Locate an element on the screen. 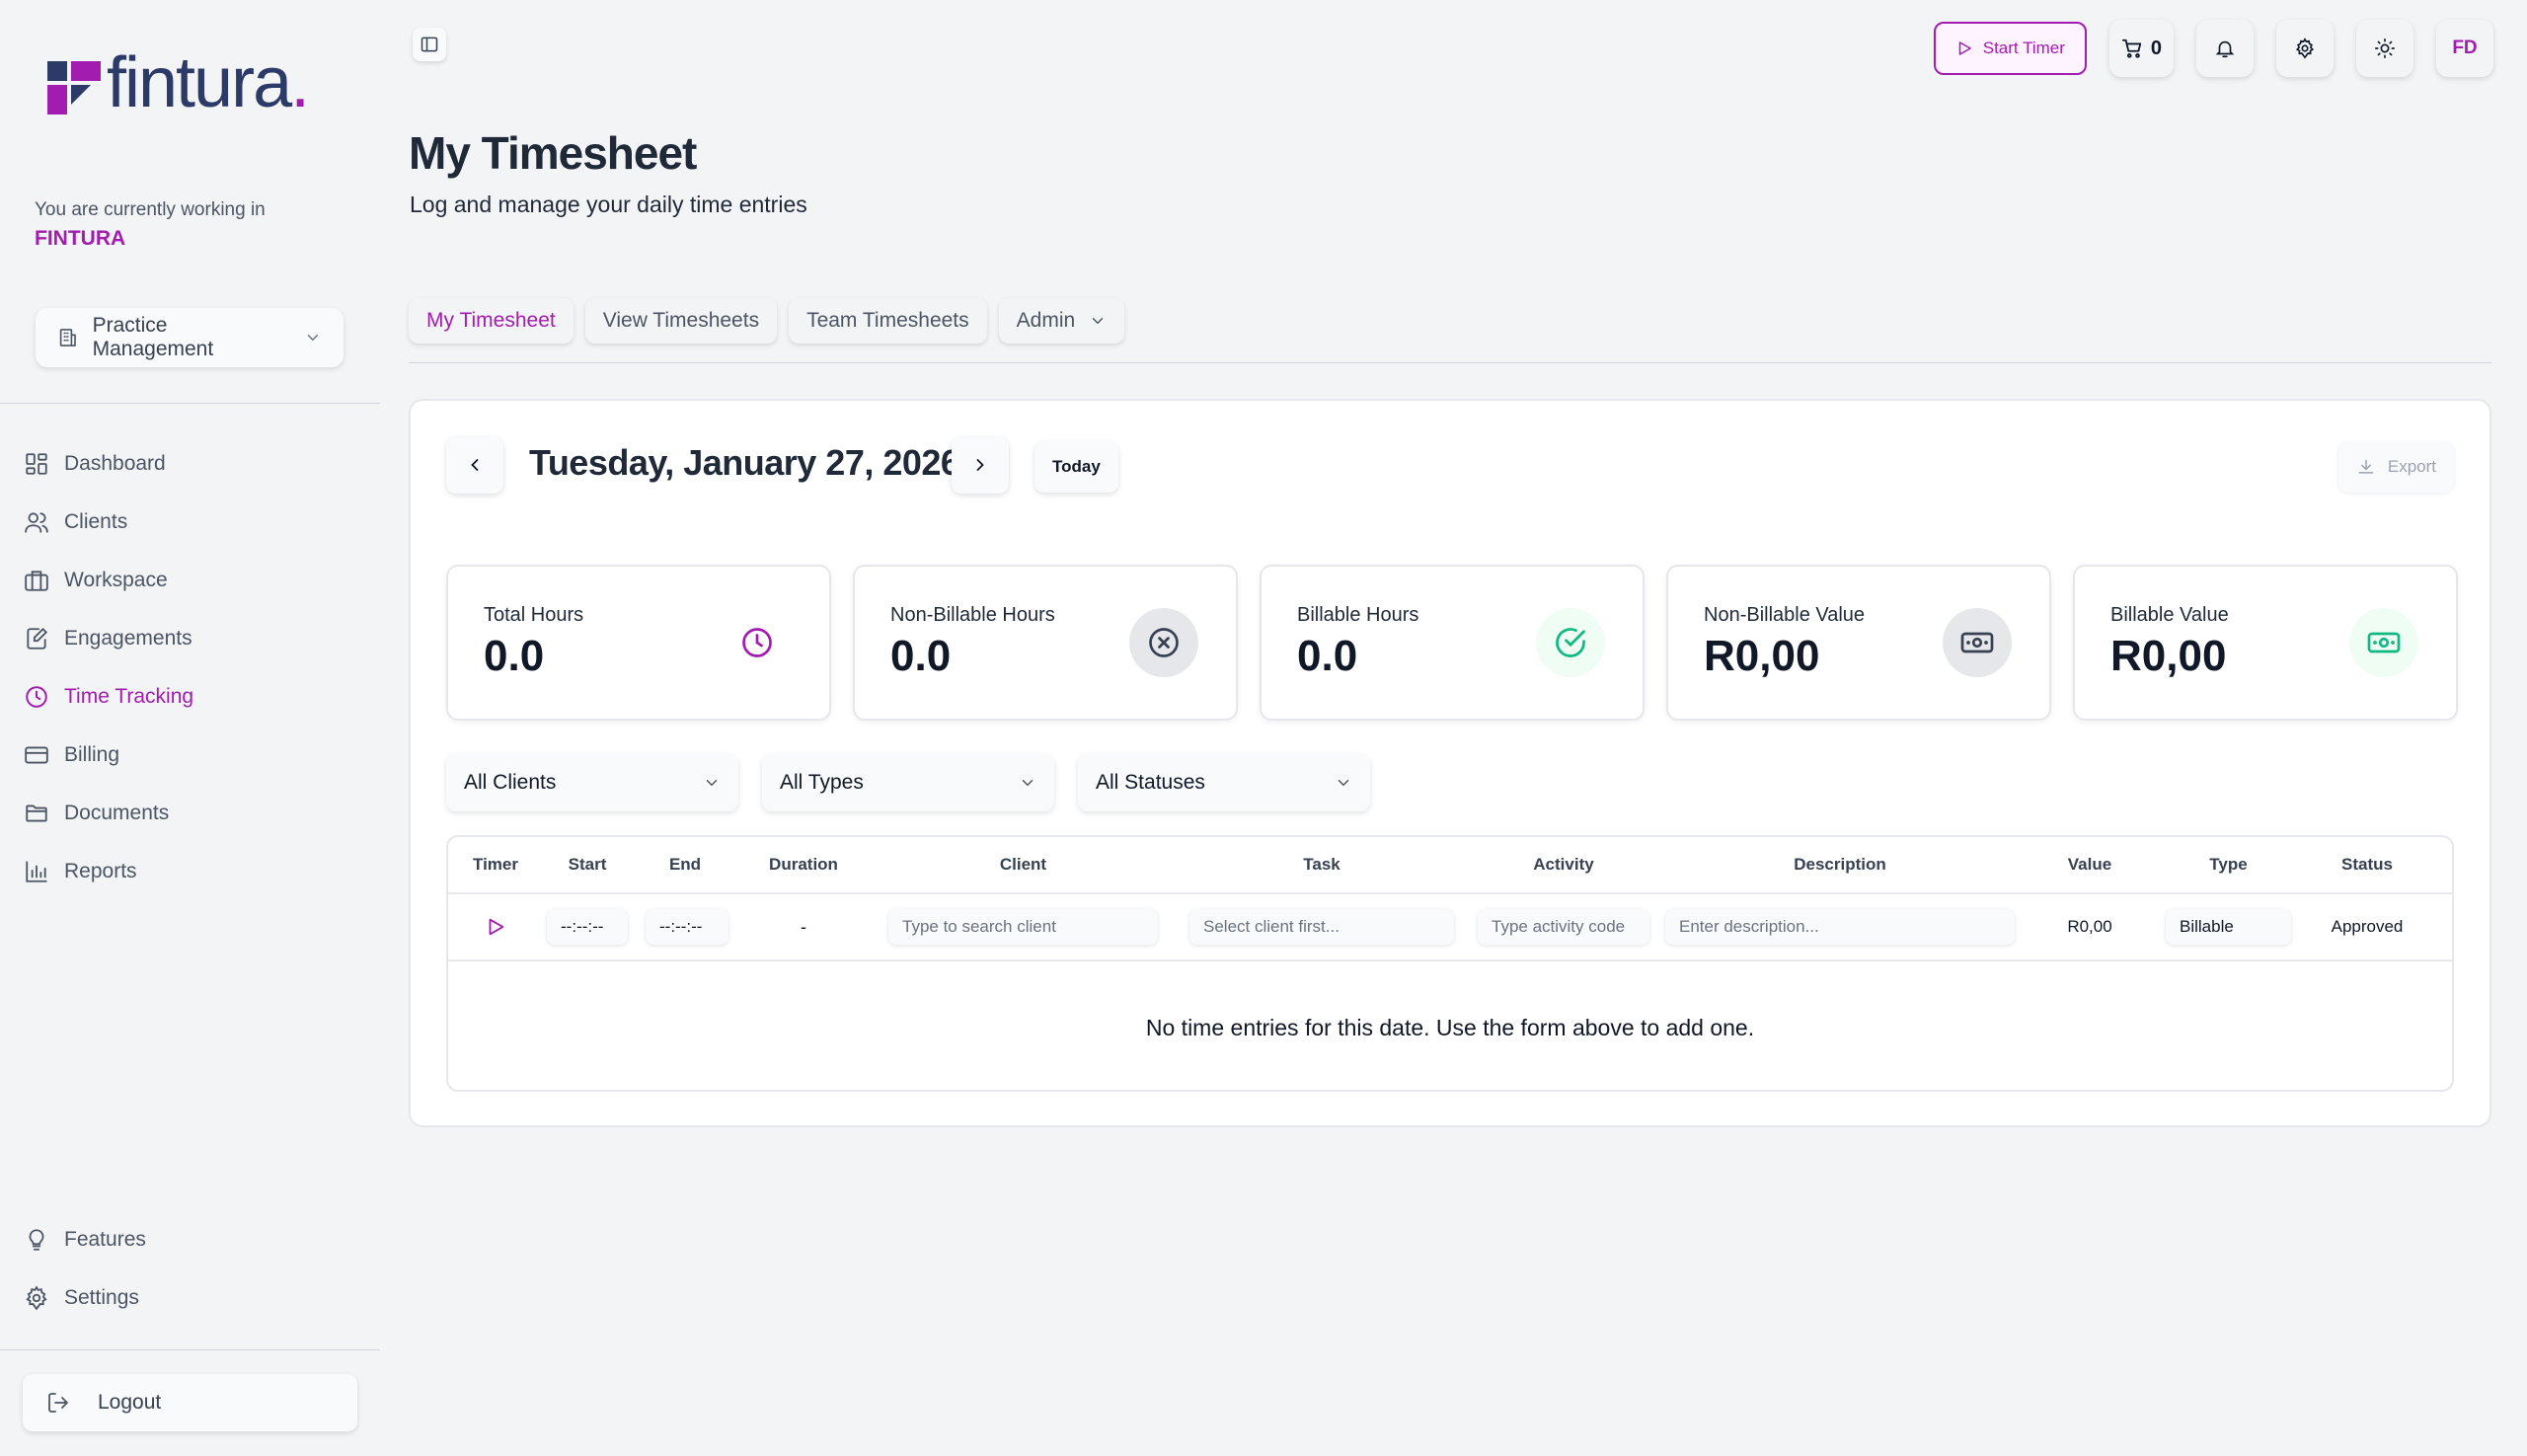 The height and width of the screenshot is (1456, 2527). sidebar-item-billing: Billing is located at coordinates (108, 755).